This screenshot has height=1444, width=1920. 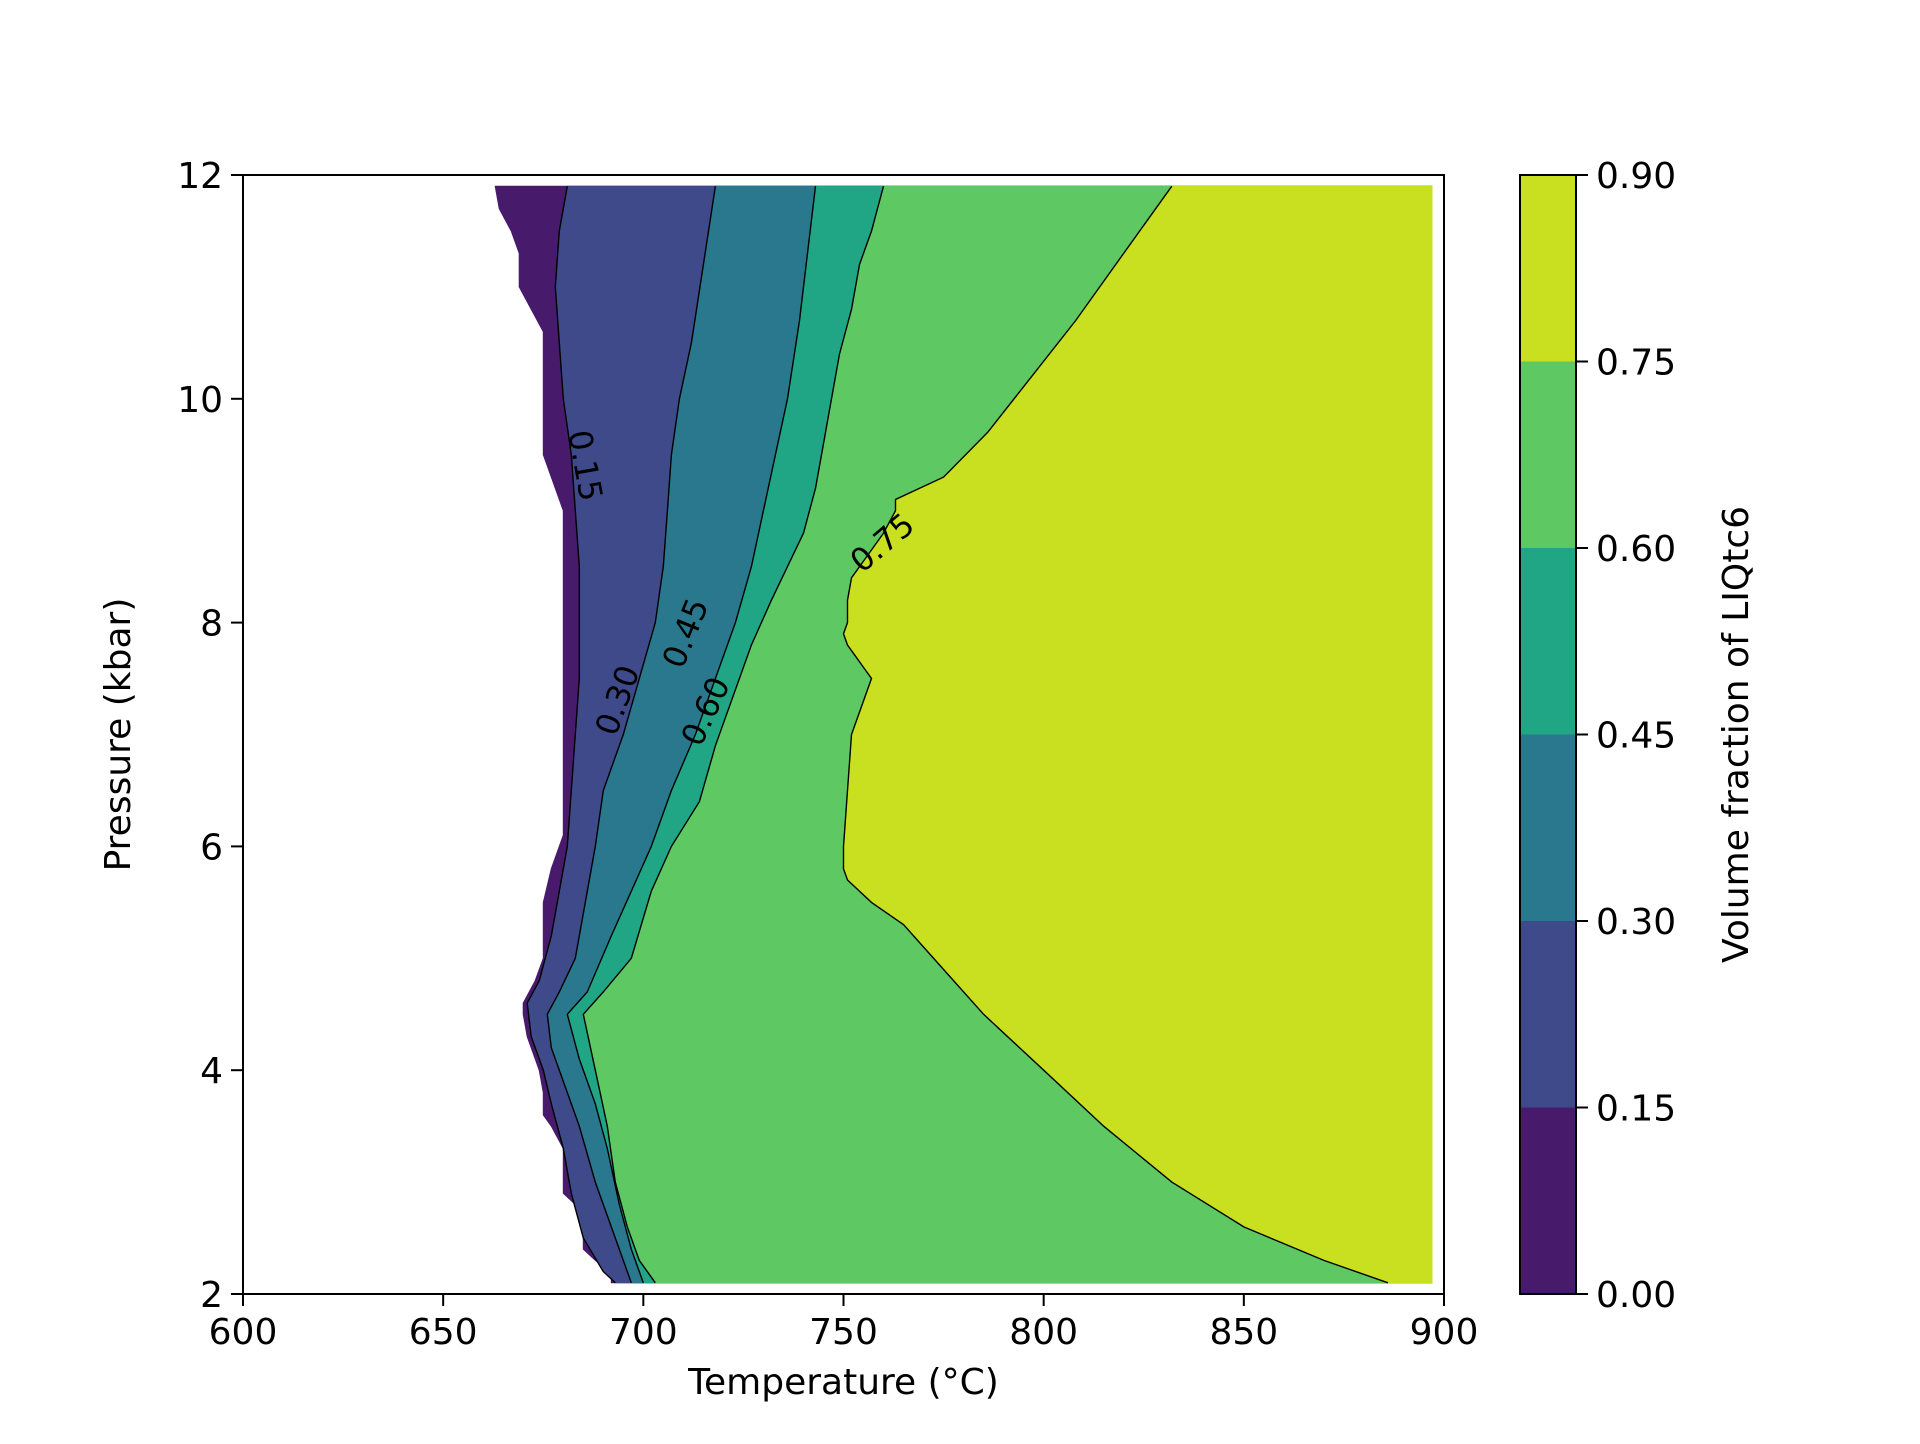 I want to click on x-tick-label: 900, so click(x=1444, y=1332).